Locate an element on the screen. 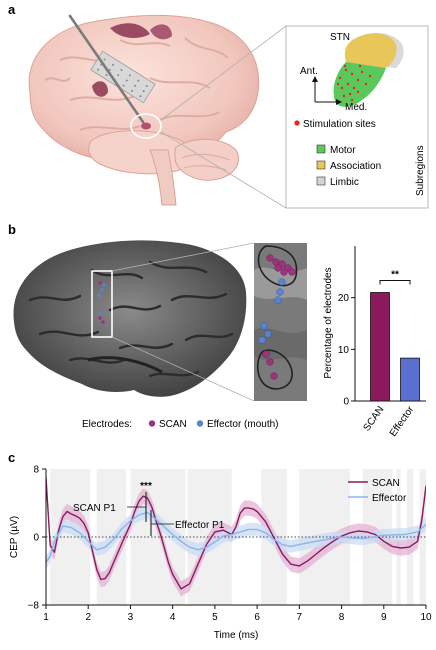  legend-label-motor: Motor is located at coordinates (343, 150).